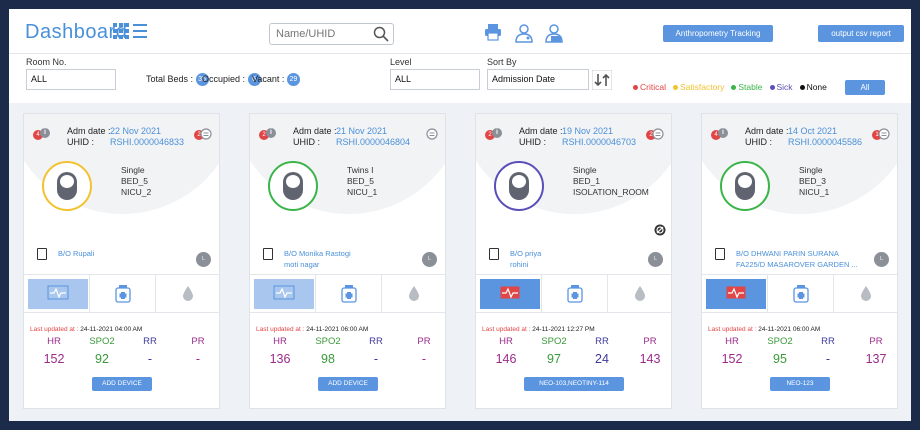  Describe the element at coordinates (865, 87) in the screenshot. I see `all-button: All` at that location.